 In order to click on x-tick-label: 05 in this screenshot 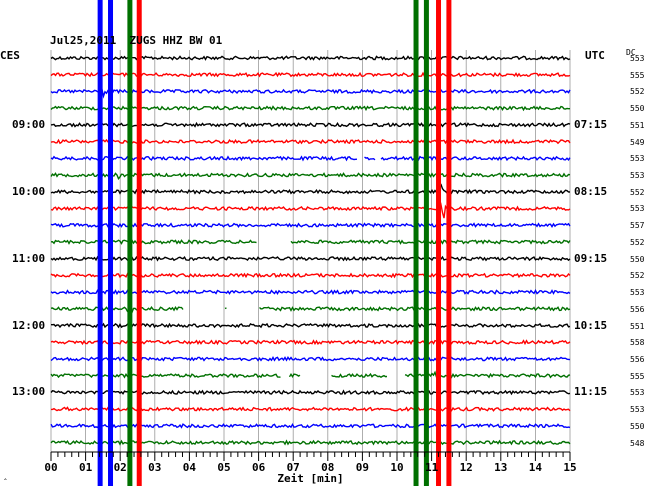, I will do `click(223, 467)`.